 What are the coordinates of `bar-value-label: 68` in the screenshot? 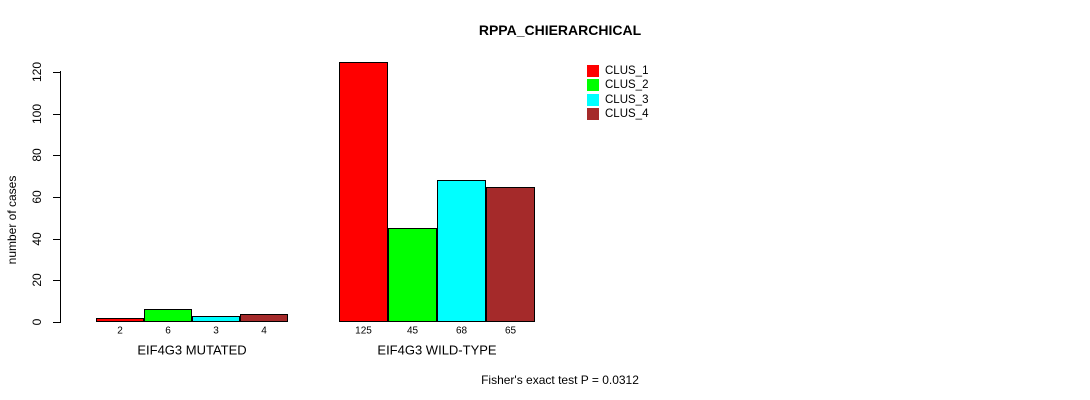 It's located at (461, 331).